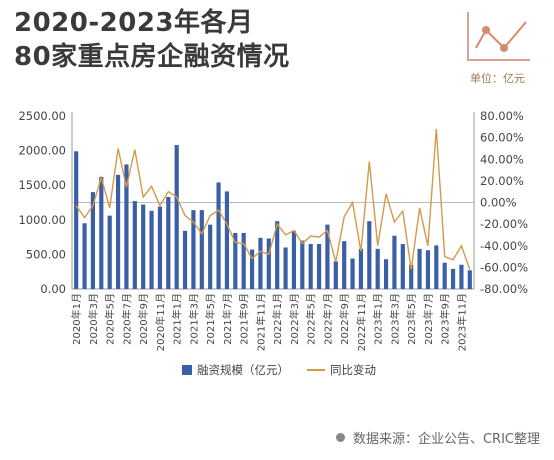 The image size is (554, 460). I want to click on y-right-tick-label: 40.00%, so click(502, 159).